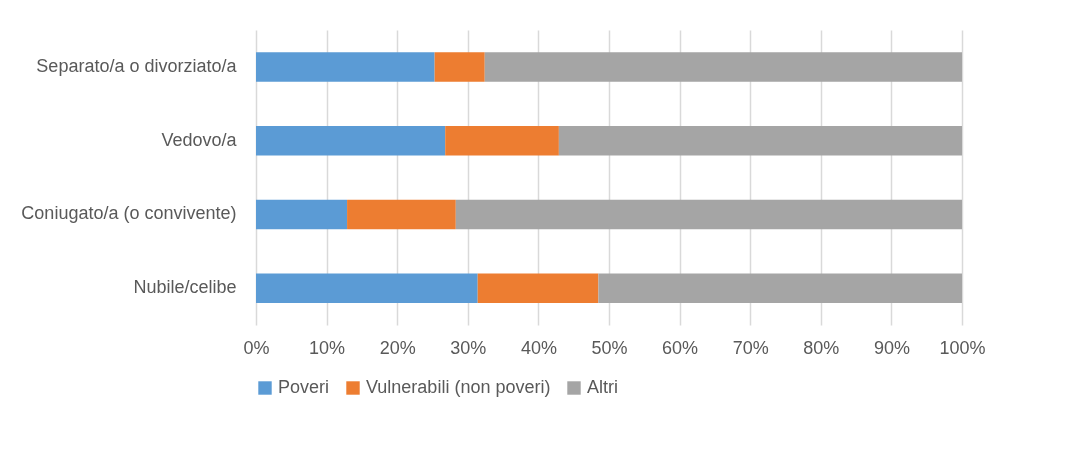 The width and height of the screenshot is (1065, 450). I want to click on legend-label: Poveri, so click(304, 387).